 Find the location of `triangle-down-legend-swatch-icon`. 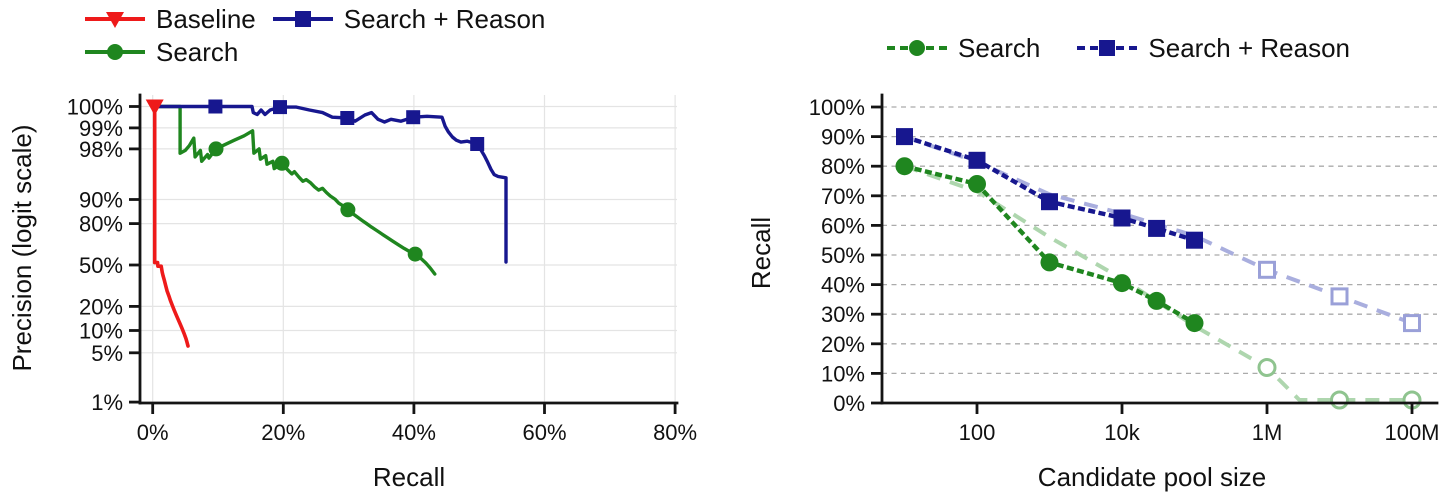

triangle-down-legend-swatch-icon is located at coordinates (115, 20).